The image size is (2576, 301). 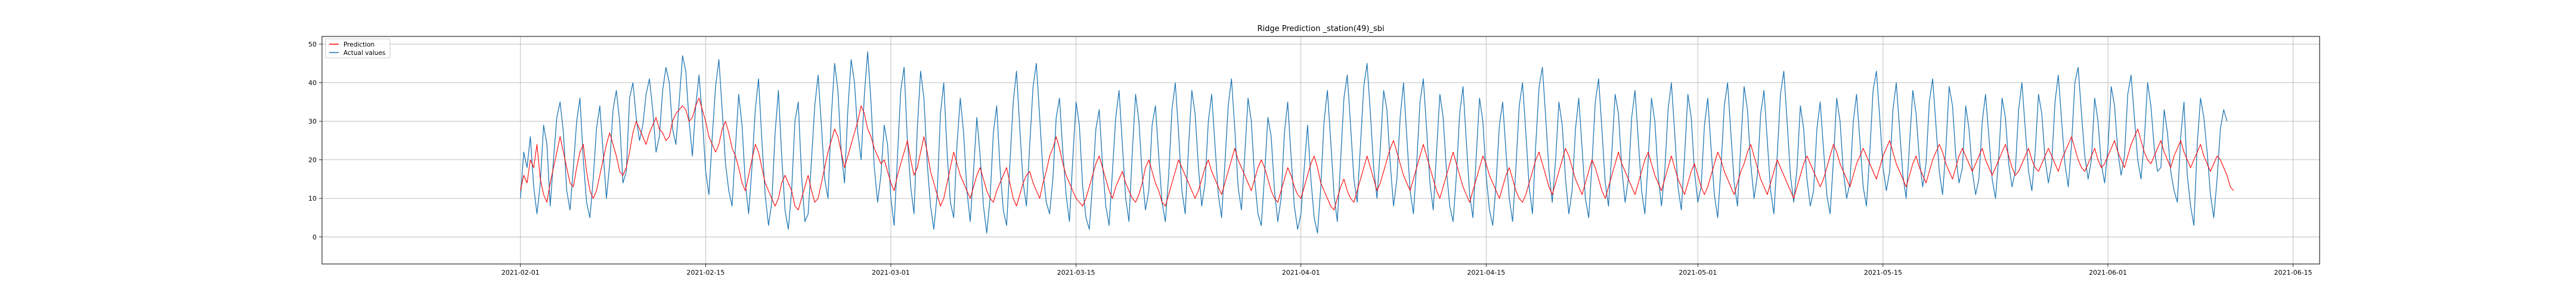 I want to click on x-tick-label: 2021-05-01, so click(x=1698, y=273).